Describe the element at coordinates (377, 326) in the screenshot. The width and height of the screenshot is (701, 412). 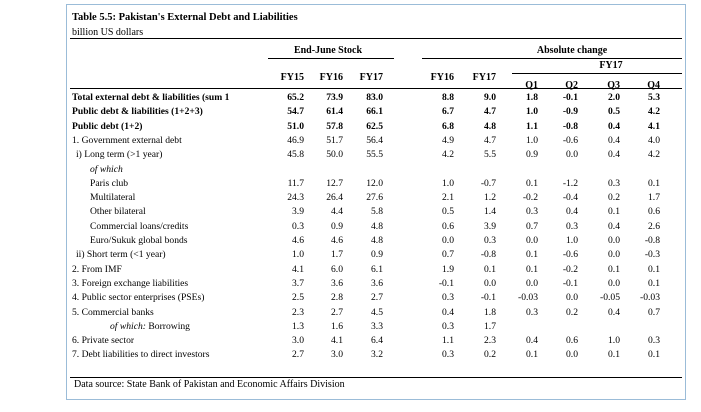
I see `table-cell: 3.3` at that location.